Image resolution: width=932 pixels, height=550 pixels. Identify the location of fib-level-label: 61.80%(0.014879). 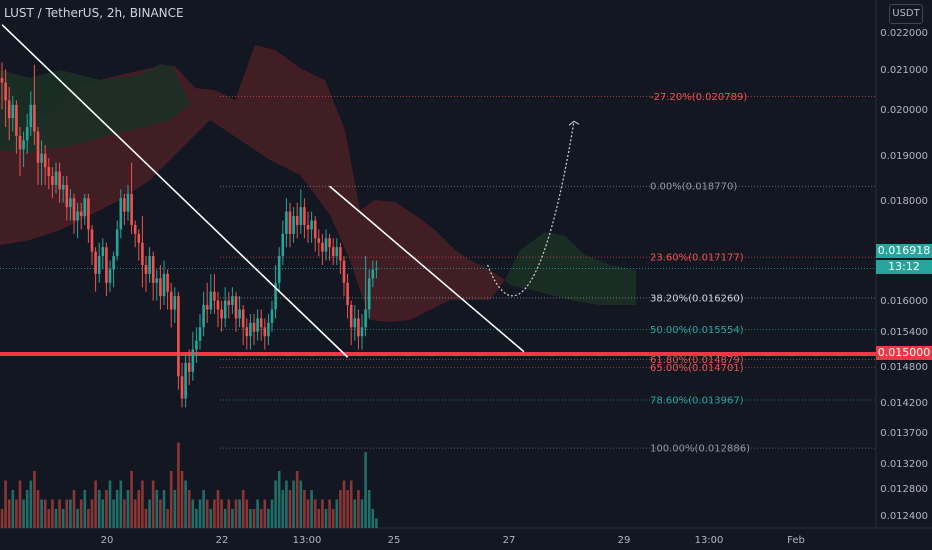
(697, 360).